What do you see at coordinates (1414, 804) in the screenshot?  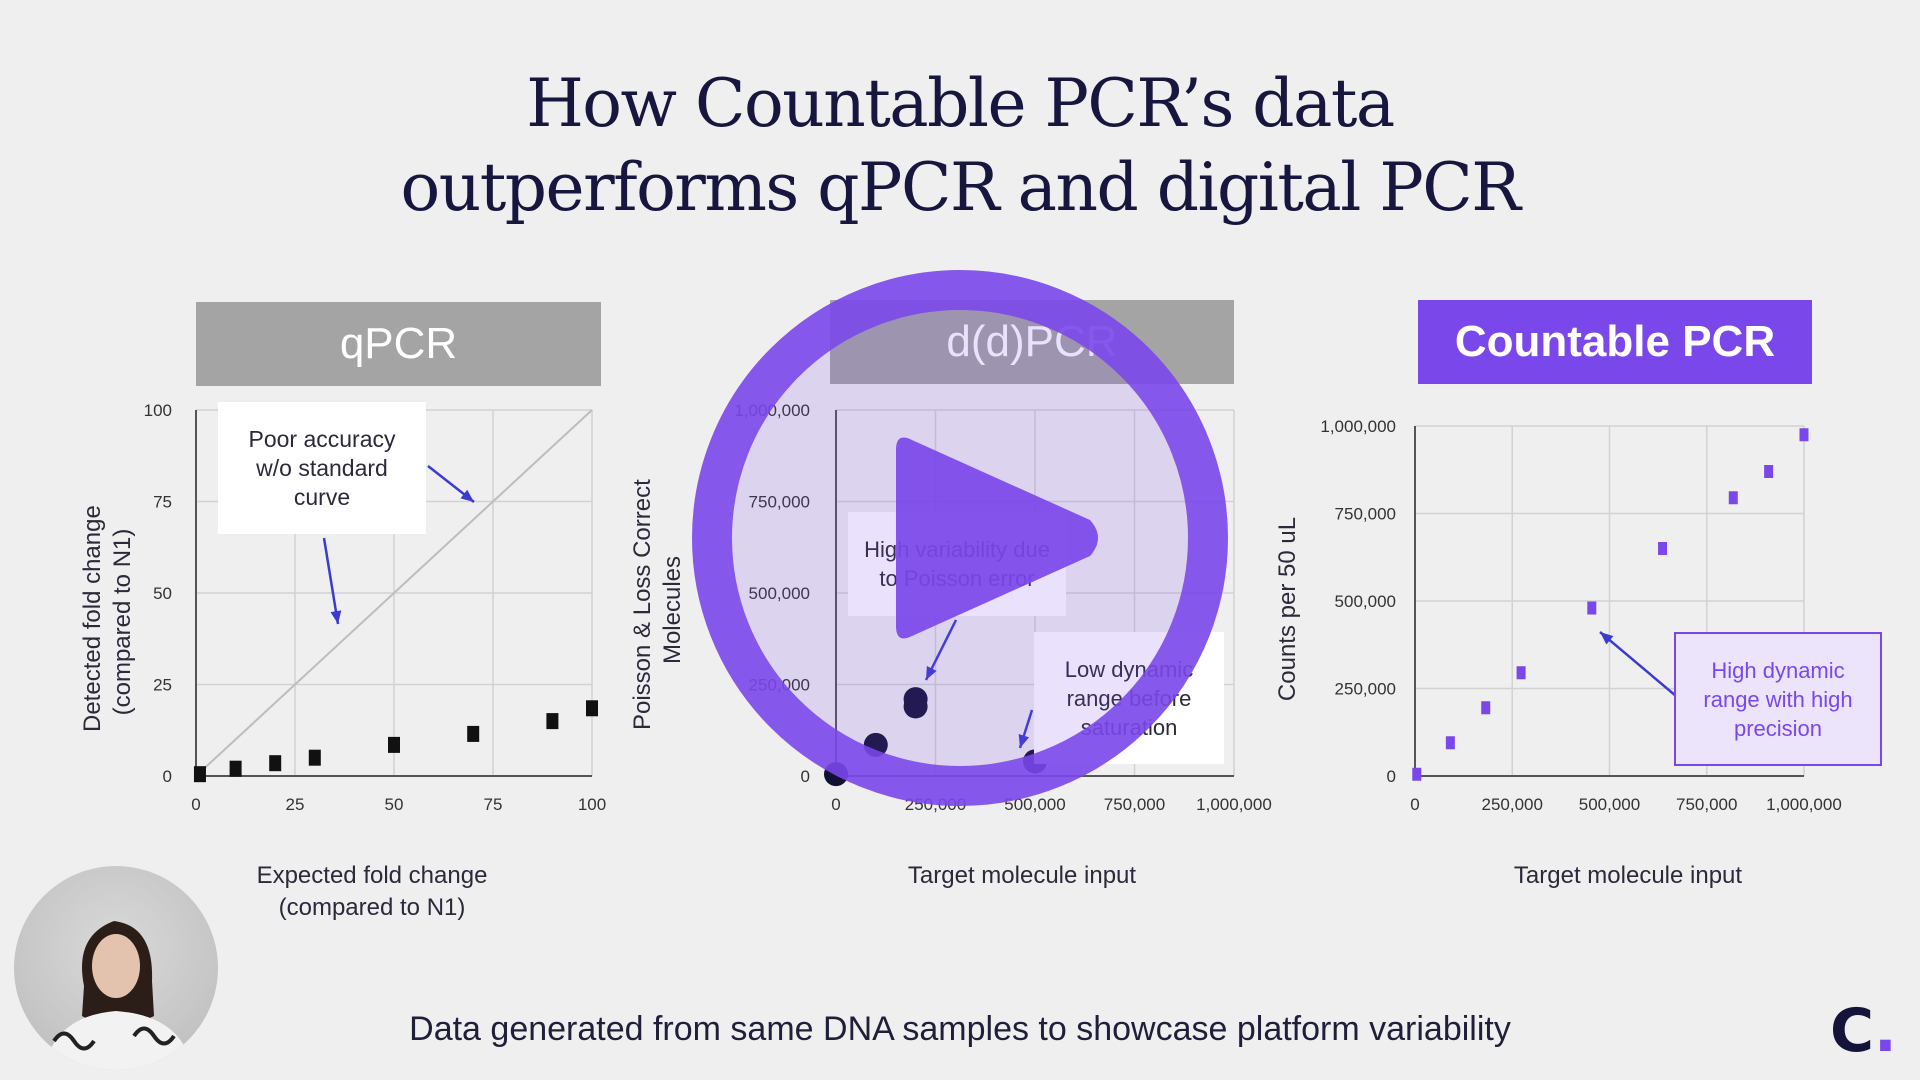 I see `countable-x-tick: 0` at bounding box center [1414, 804].